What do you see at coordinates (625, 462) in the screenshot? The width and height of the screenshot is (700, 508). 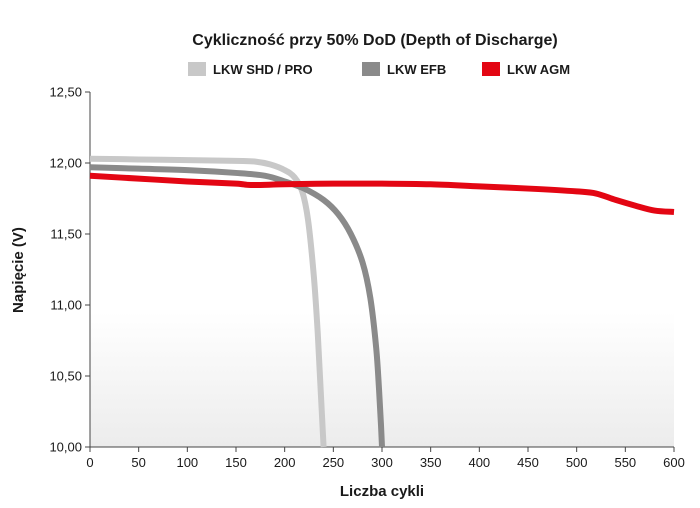 I see `x-tick-label: 550` at bounding box center [625, 462].